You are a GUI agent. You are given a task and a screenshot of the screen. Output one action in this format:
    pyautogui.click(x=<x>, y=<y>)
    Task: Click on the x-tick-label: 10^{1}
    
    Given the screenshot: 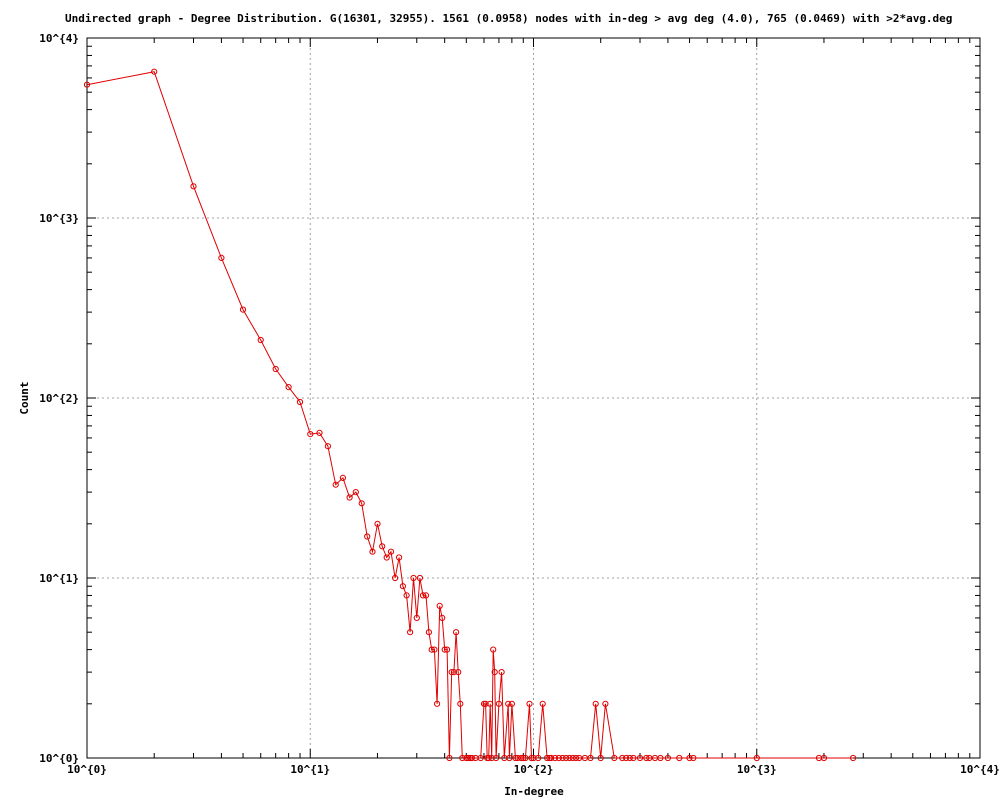 What is the action you would take?
    pyautogui.click(x=310, y=769)
    